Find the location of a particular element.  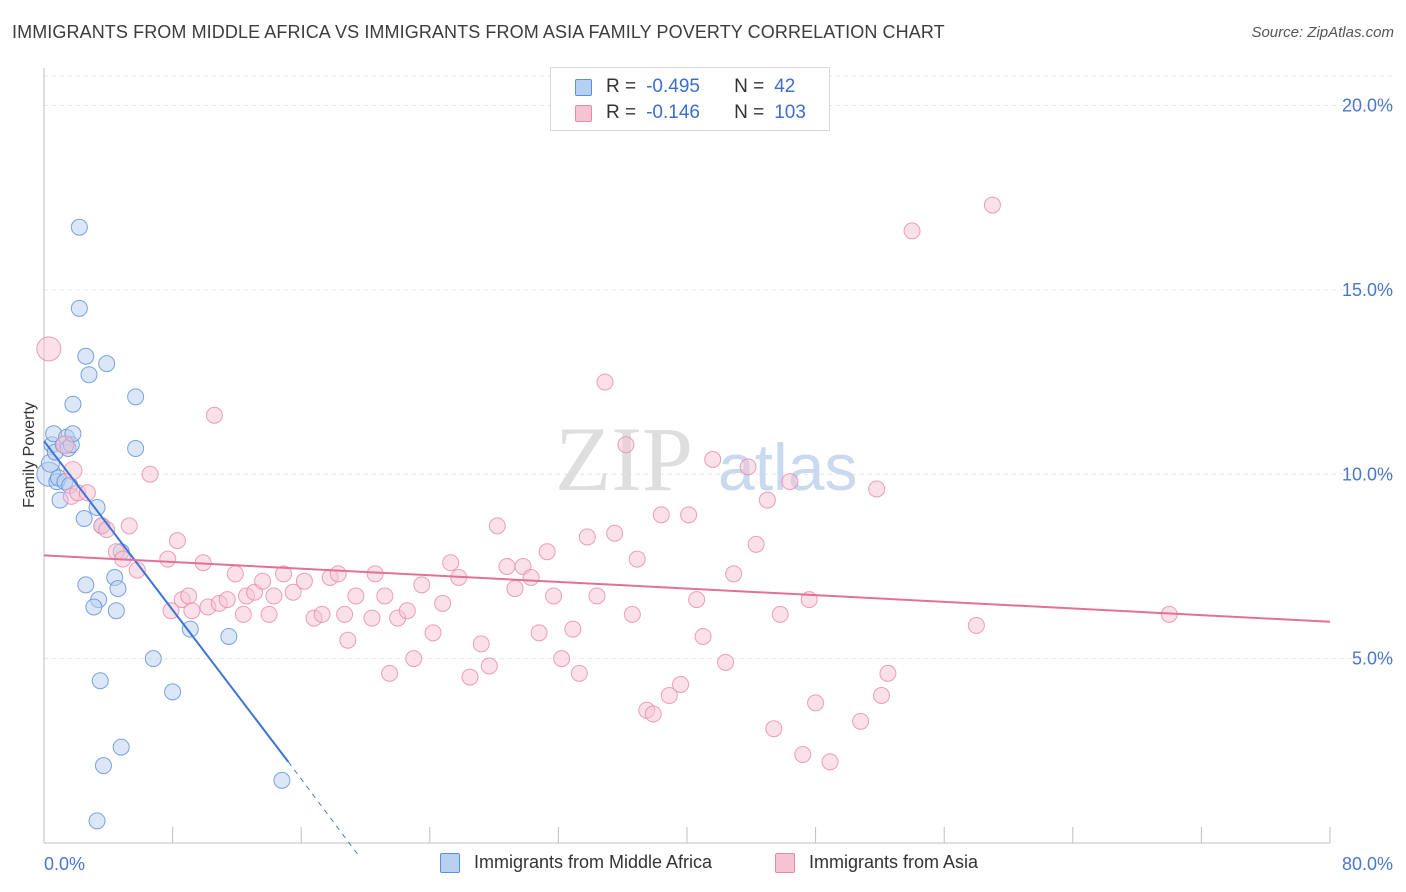

trend-line-middle-africa-extension is located at coordinates (322, 808).